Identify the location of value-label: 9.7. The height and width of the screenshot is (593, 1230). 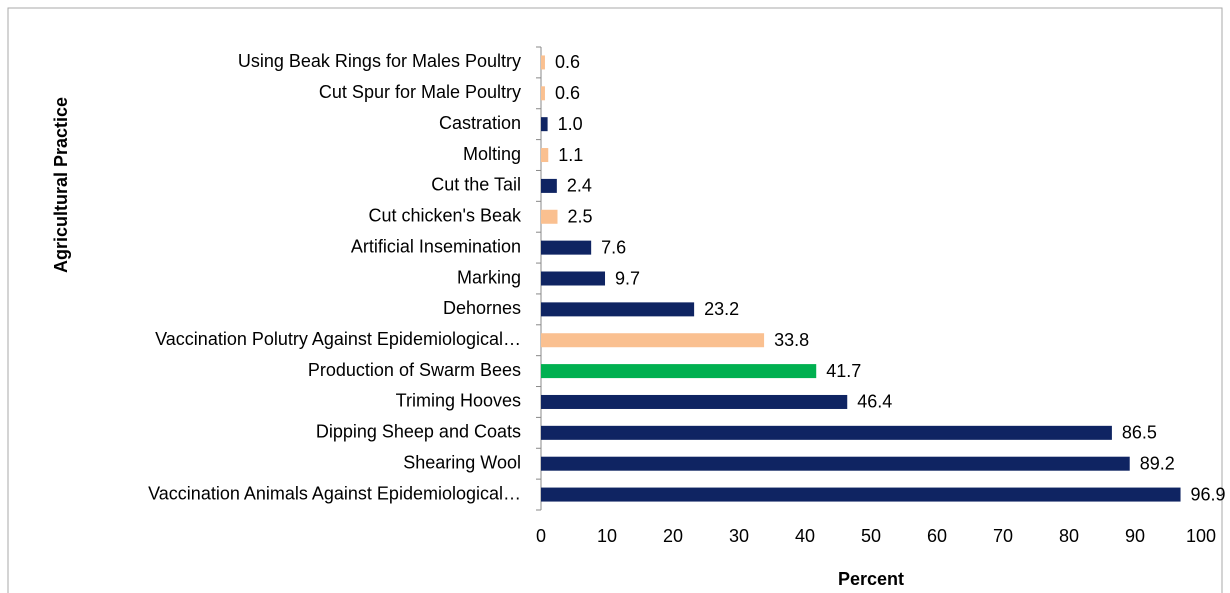
(627, 278).